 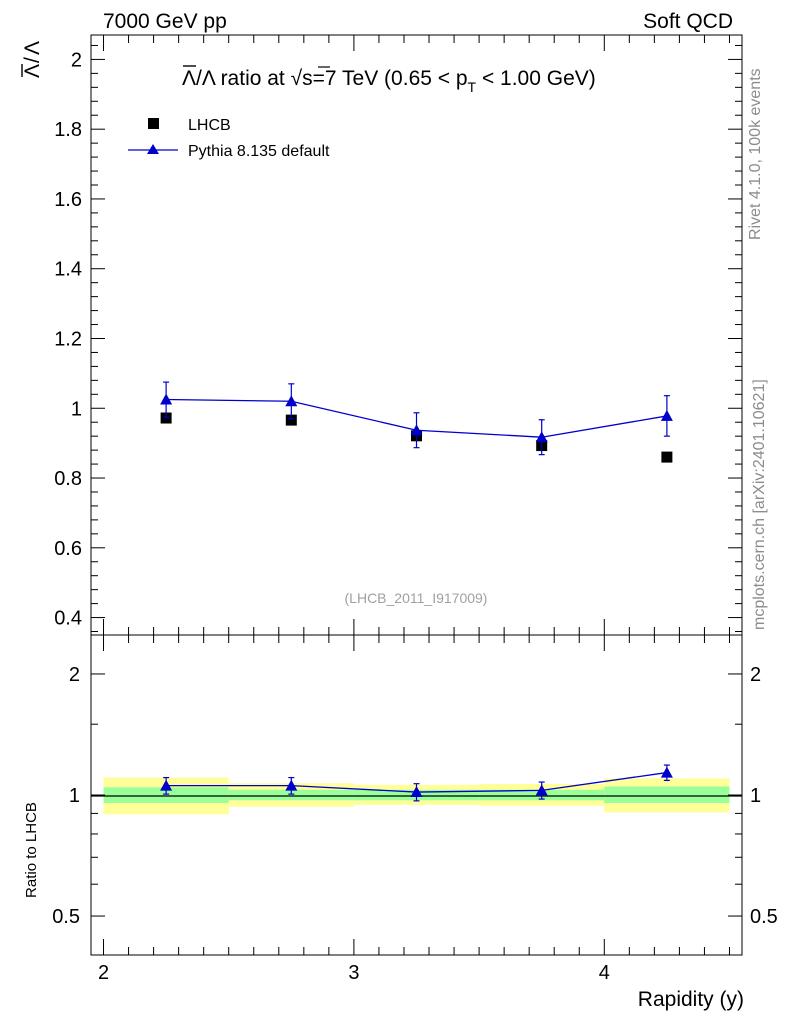 I want to click on main-ylabel-sep: /, so click(x=32, y=60).